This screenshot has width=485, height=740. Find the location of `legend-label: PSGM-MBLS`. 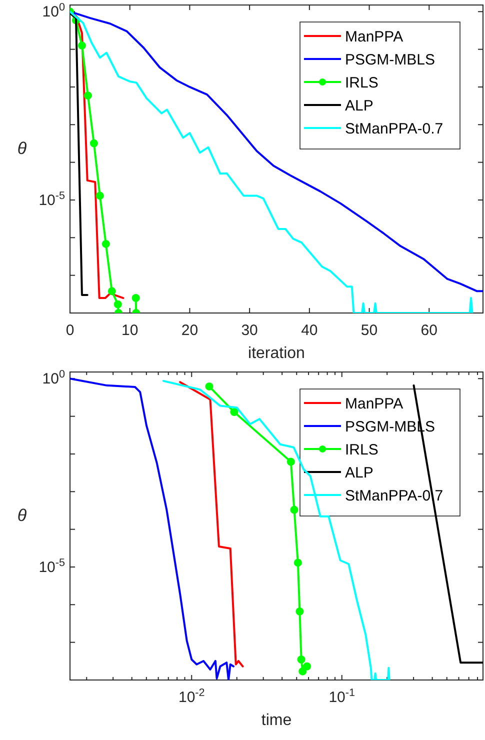

legend-label: PSGM-MBLS is located at coordinates (390, 60).